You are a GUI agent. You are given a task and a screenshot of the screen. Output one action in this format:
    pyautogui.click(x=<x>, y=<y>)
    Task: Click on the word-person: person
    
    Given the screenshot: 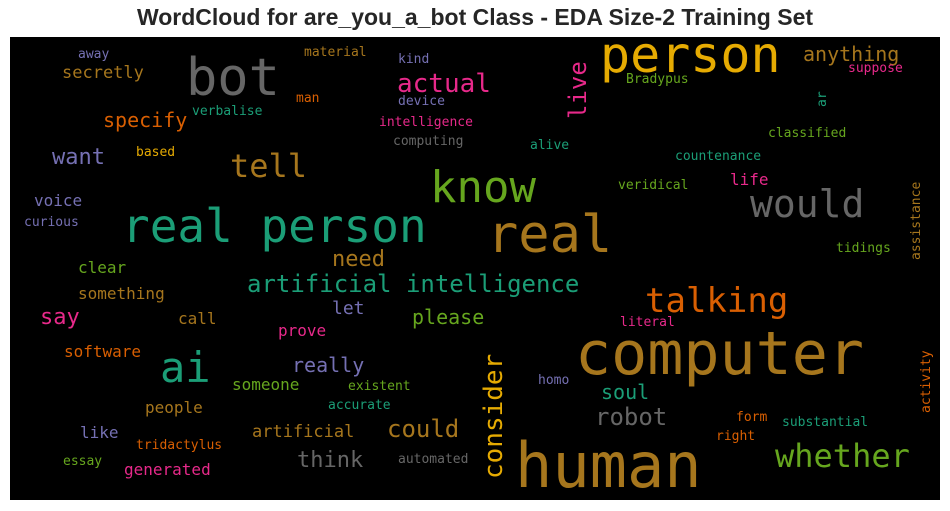 What is the action you would take?
    pyautogui.click(x=690, y=60)
    